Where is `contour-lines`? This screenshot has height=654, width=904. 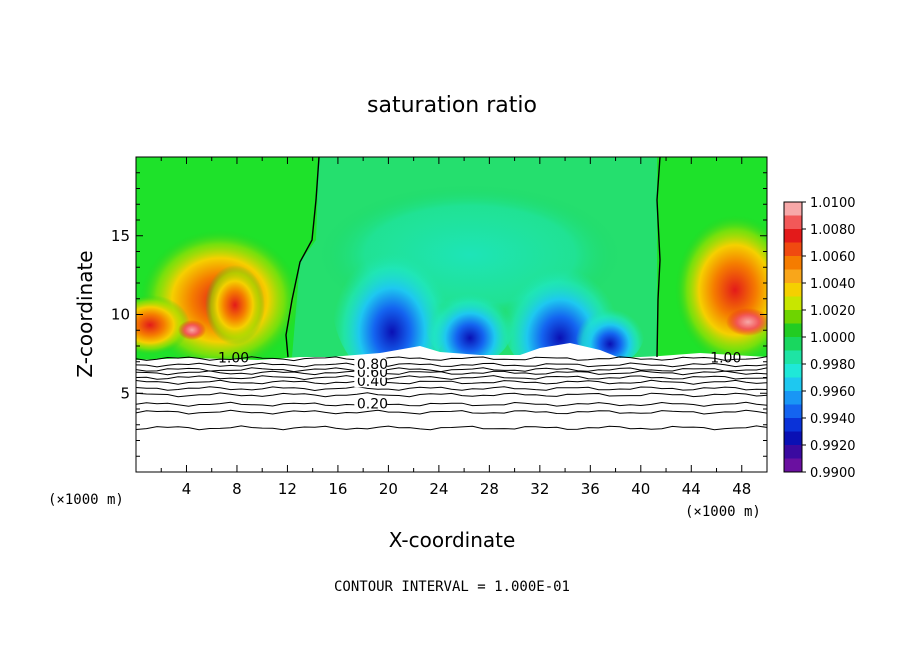 contour-lines is located at coordinates (451, 393).